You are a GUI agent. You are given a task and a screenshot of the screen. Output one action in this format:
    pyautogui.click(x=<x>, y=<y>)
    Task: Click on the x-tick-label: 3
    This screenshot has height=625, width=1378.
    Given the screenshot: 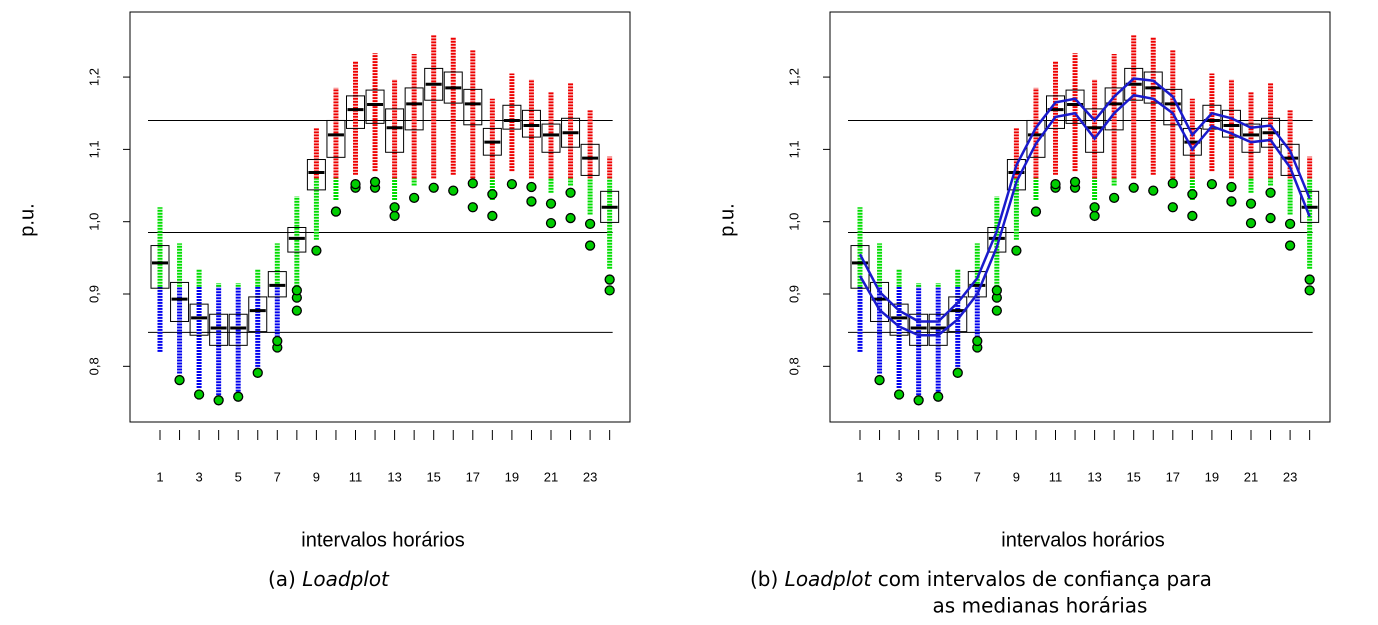 What is the action you would take?
    pyautogui.click(x=198, y=476)
    